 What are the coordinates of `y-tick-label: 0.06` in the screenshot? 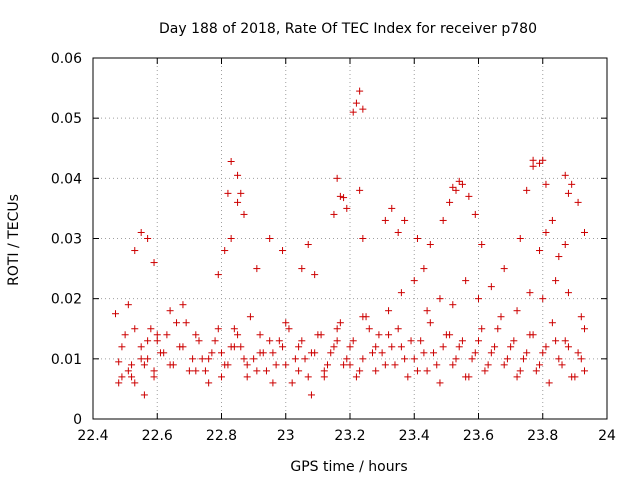 It's located at (66, 59).